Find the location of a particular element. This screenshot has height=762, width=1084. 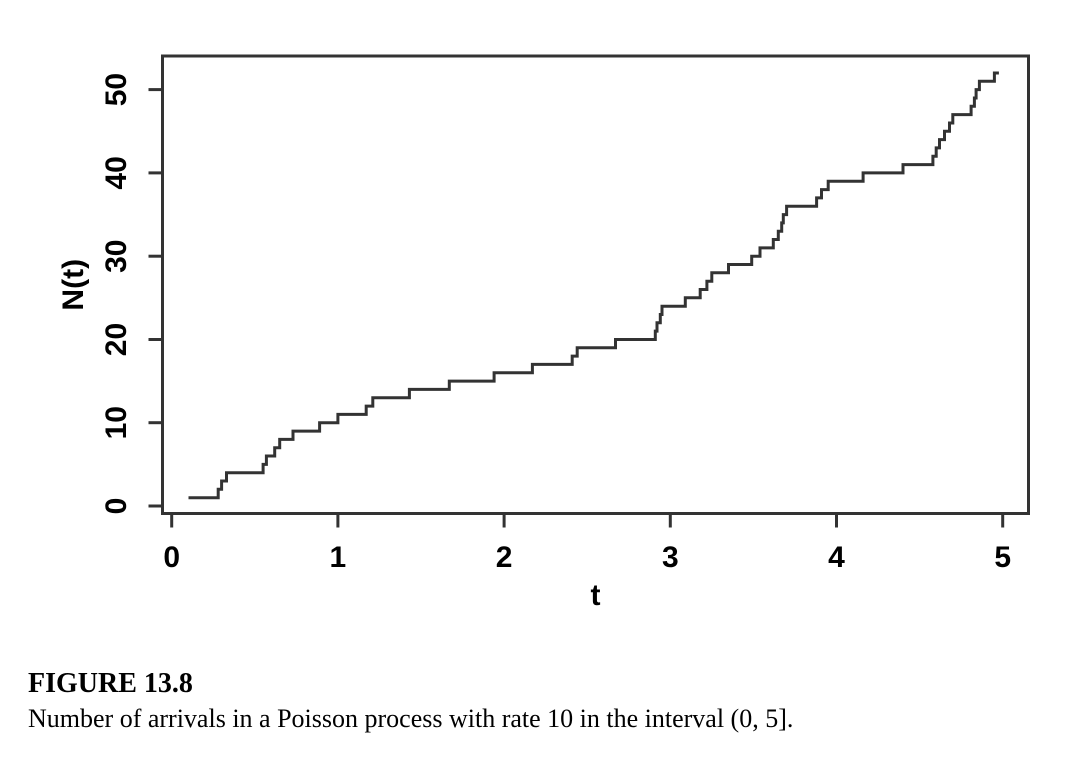

y-tick-label: 20 is located at coordinates (116, 339).